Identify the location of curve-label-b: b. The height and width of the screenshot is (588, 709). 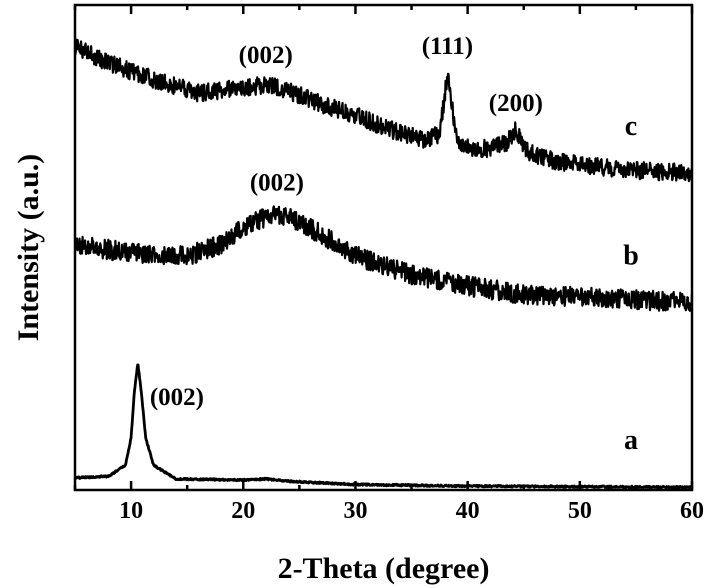
(631, 256).